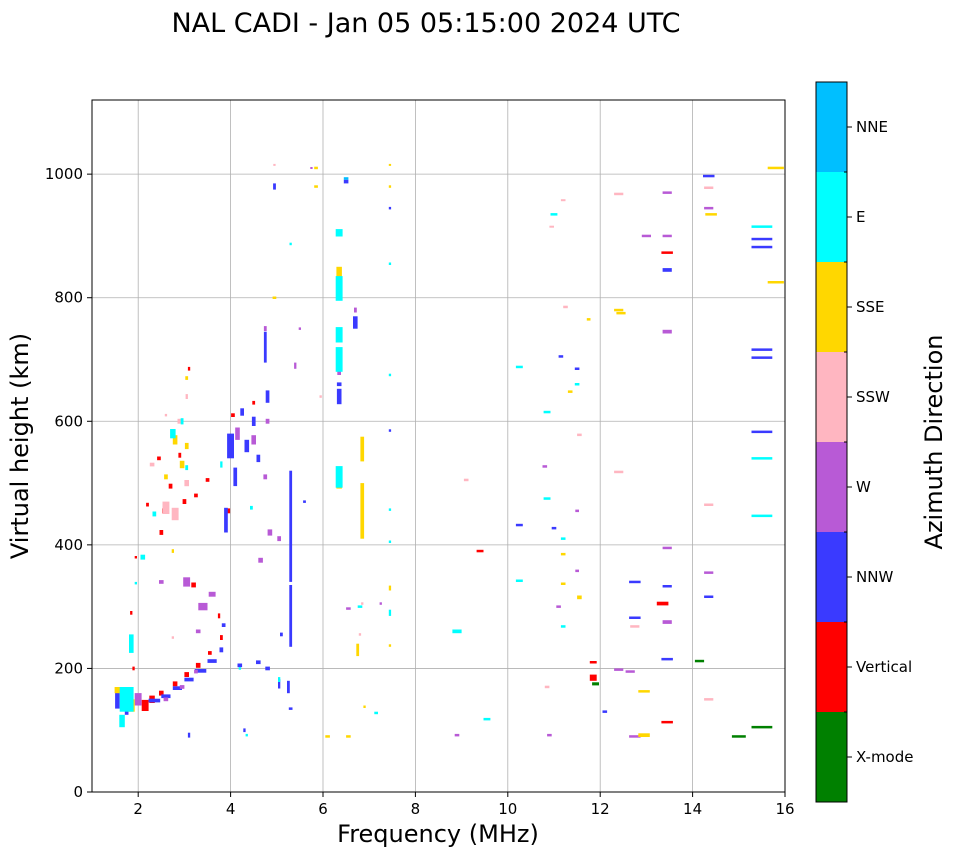 This screenshot has height=857, width=958. Describe the element at coordinates (68, 421) in the screenshot. I see `y-tick-label: 600` at that location.